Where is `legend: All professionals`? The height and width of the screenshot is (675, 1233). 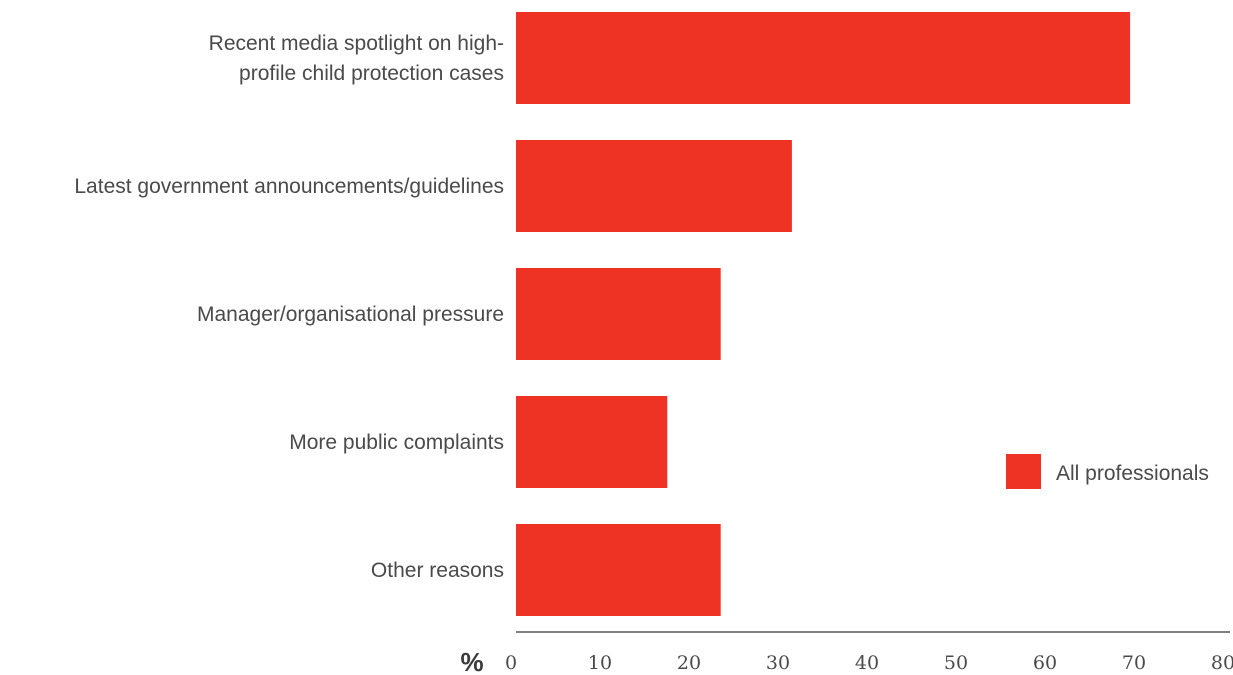 legend: All professionals is located at coordinates (1107, 471).